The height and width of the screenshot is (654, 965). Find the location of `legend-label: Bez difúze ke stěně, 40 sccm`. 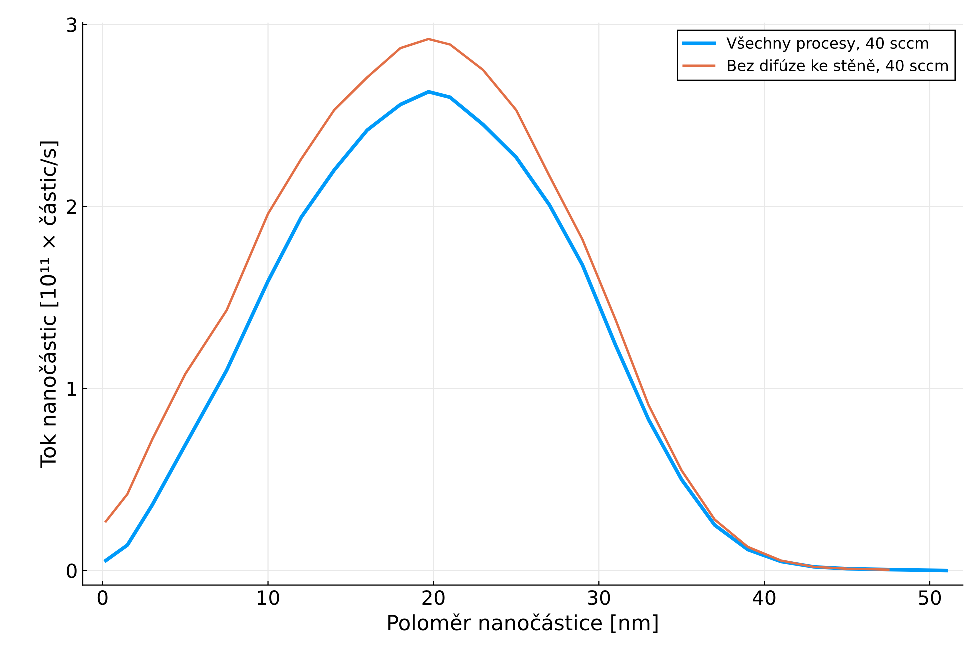

legend-label: Bez difúze ke stěně, 40 sccm is located at coordinates (838, 66).